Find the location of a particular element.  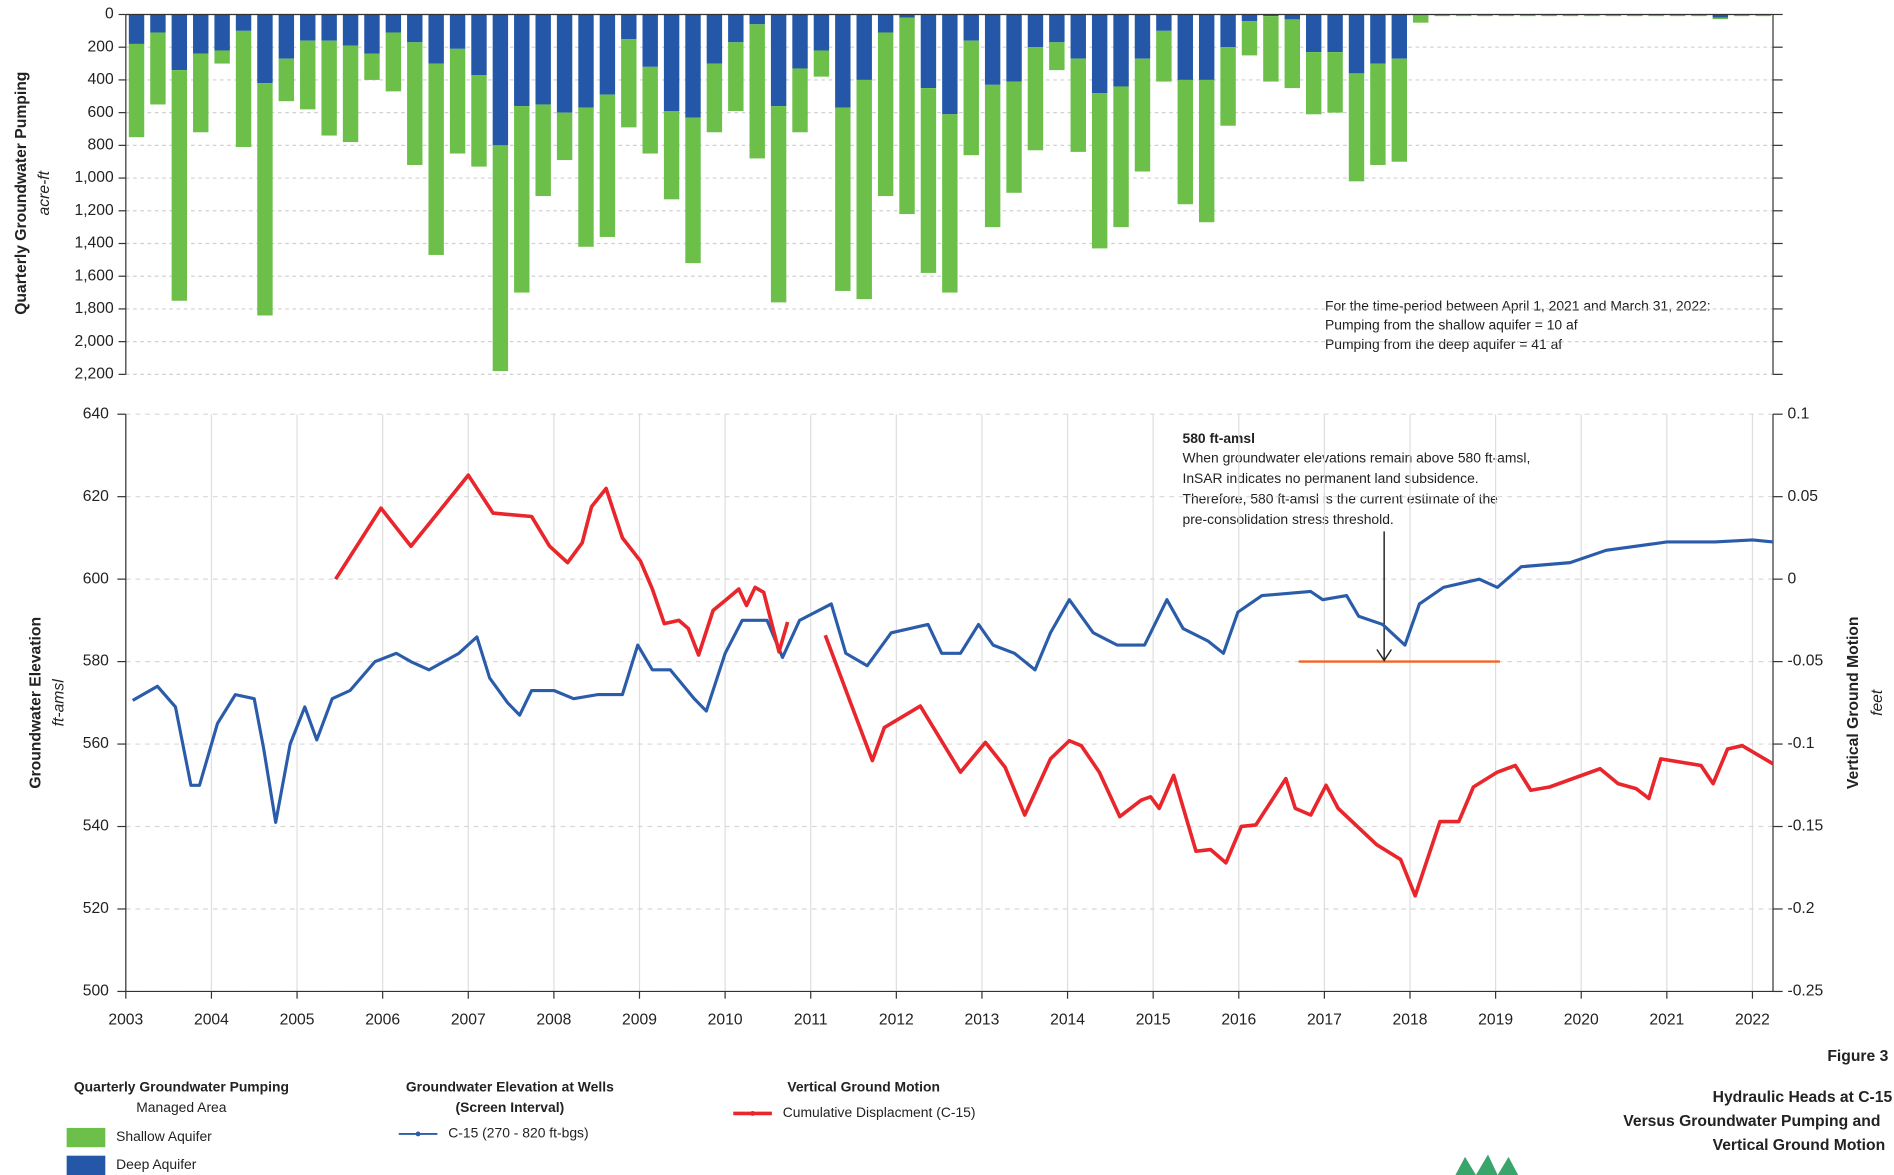

legend-title: Groundwater Elevation at Wells is located at coordinates (510, 1087).